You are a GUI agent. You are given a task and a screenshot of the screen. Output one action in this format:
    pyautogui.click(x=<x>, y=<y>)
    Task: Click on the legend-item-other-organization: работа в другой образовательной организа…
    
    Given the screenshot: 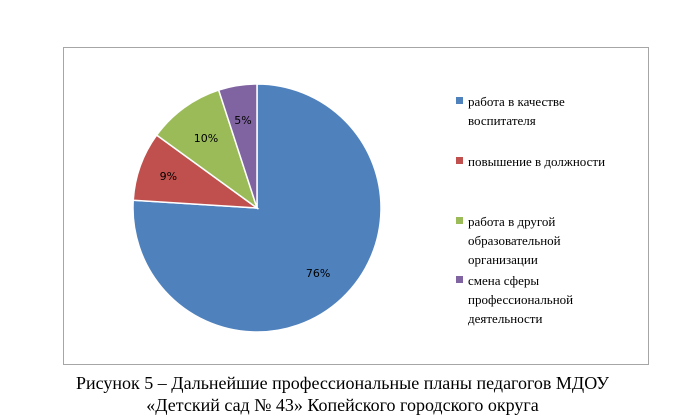 What is the action you would take?
    pyautogui.click(x=508, y=240)
    